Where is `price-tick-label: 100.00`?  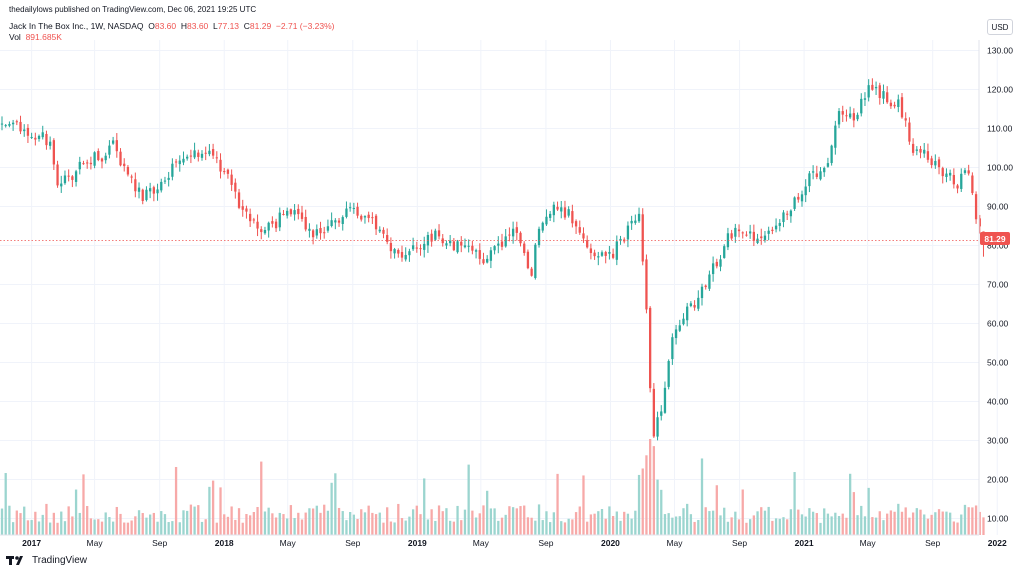 price-tick-label: 100.00 is located at coordinates (1000, 168).